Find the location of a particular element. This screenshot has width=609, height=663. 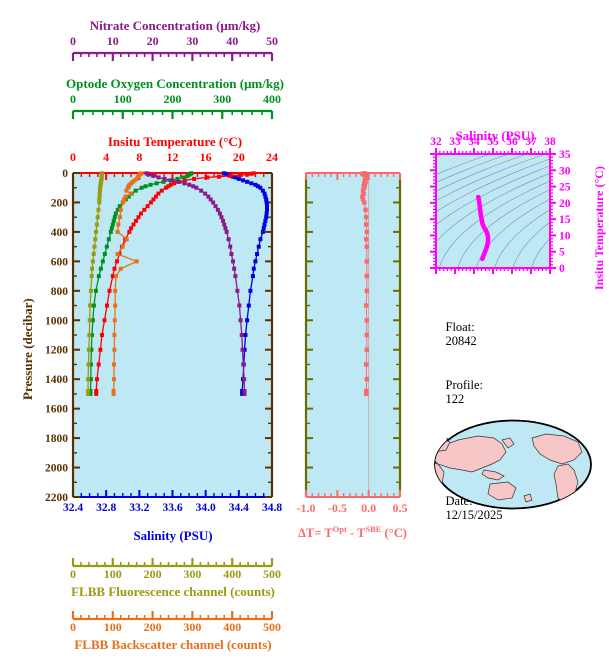

ts-temperature-tick-label: 25 is located at coordinates (565, 188).